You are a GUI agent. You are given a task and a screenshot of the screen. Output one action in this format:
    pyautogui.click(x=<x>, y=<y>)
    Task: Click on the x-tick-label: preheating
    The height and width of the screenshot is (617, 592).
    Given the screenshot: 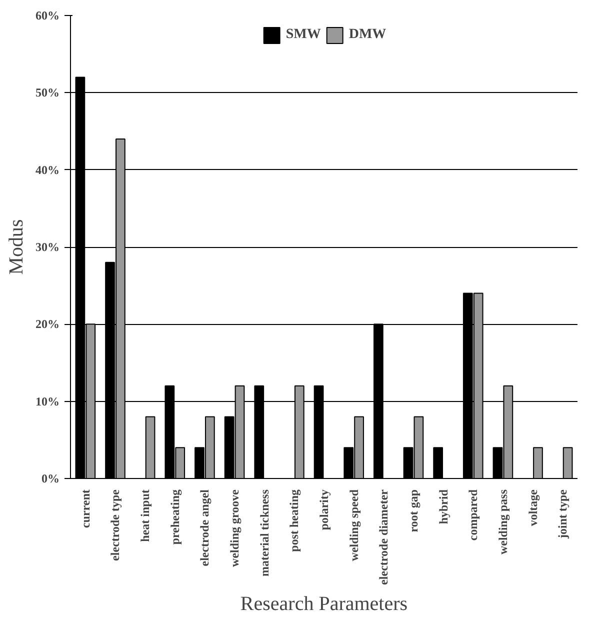 What is the action you would take?
    pyautogui.click(x=175, y=517)
    